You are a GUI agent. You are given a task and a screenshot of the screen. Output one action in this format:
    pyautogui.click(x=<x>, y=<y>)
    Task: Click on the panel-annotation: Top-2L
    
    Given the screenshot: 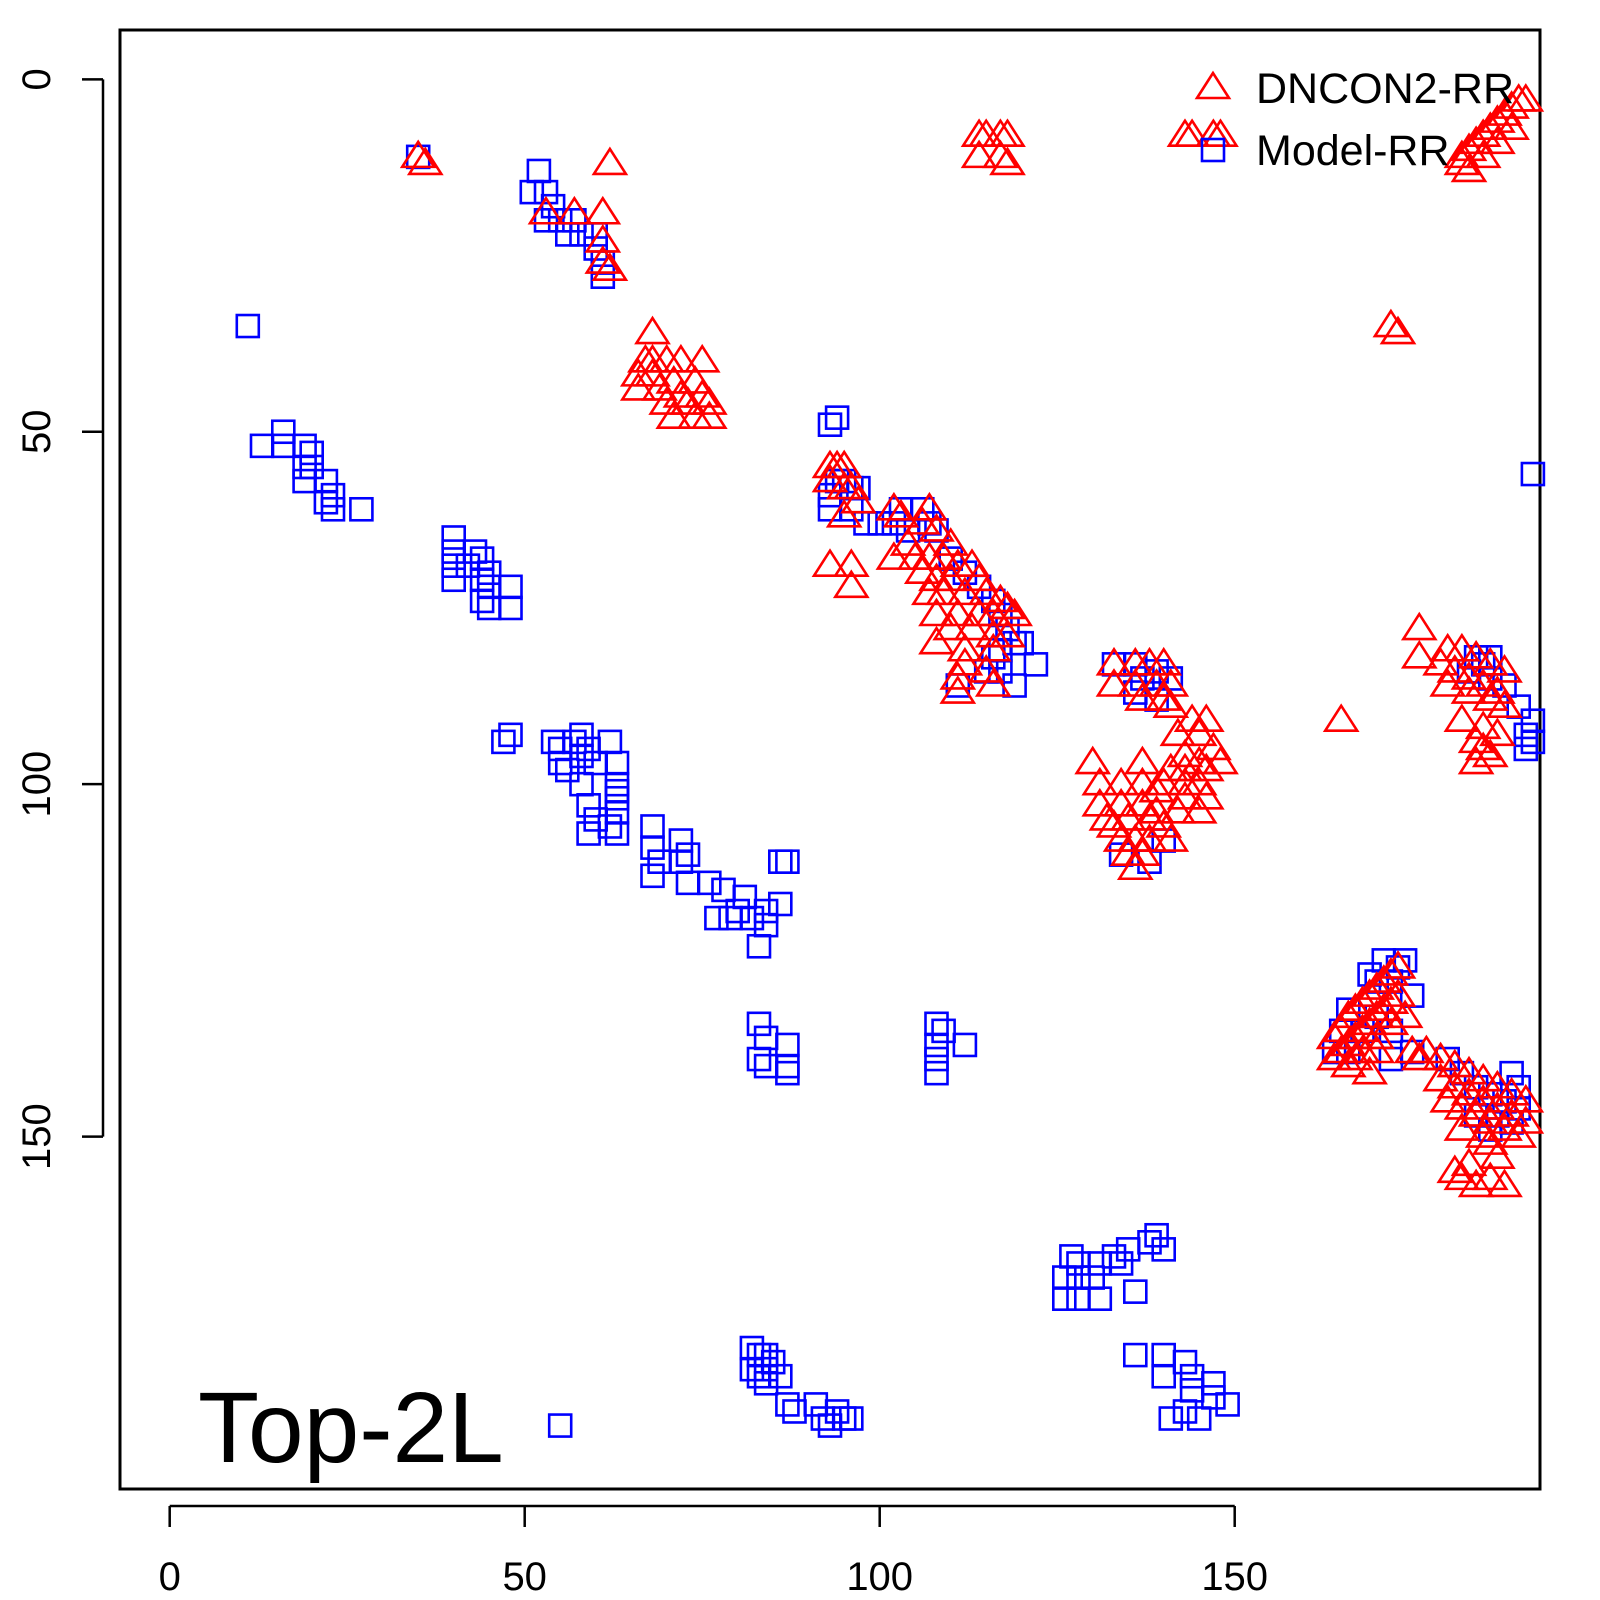 What is the action you would take?
    pyautogui.click(x=351, y=1428)
    